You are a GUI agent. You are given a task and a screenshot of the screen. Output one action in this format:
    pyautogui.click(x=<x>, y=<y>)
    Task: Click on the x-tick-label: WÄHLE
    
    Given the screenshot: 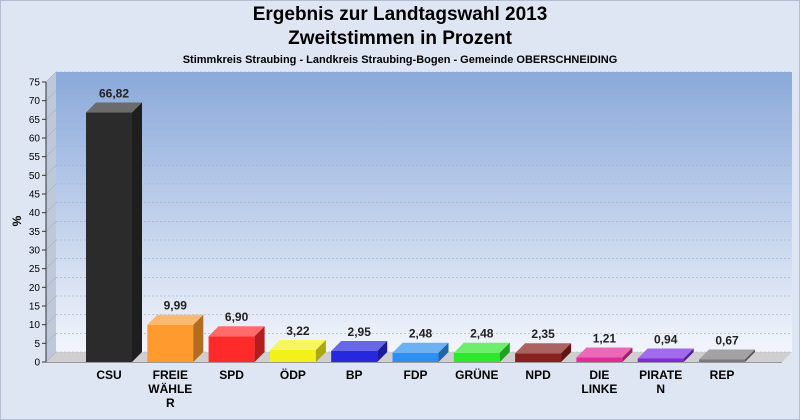 What is the action you would take?
    pyautogui.click(x=170, y=388)
    